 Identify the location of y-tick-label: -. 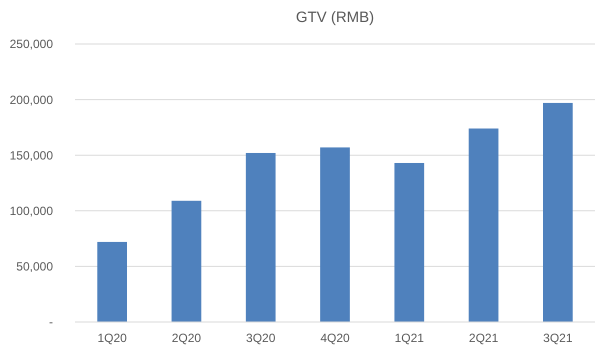
(51, 322).